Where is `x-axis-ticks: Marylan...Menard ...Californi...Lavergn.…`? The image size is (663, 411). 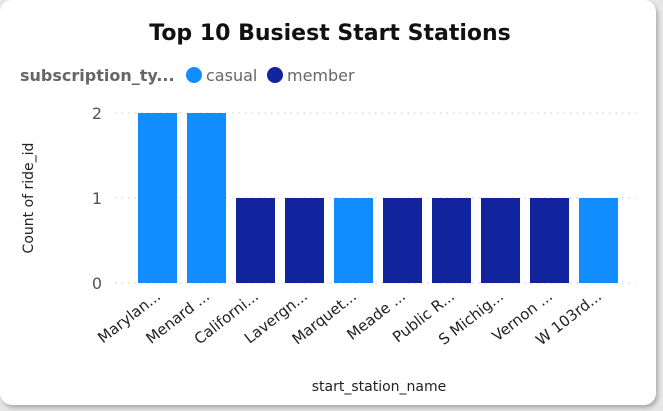
x-axis-ticks: Marylan...Menard ...Californi...Lavergn.… is located at coordinates (349, 318).